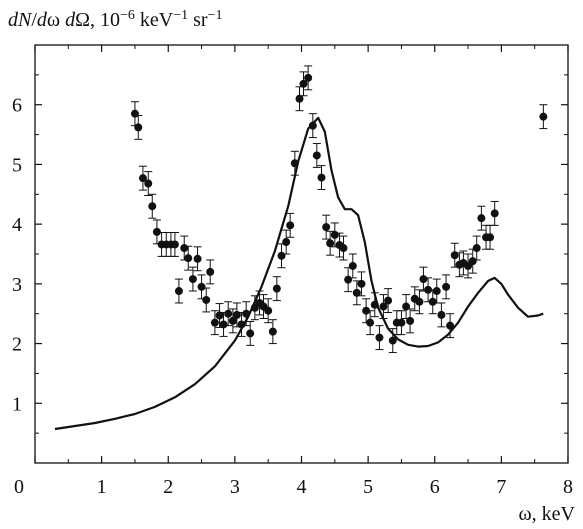  Describe the element at coordinates (235, 487) in the screenshot. I see `x-tick-label: 3` at that location.